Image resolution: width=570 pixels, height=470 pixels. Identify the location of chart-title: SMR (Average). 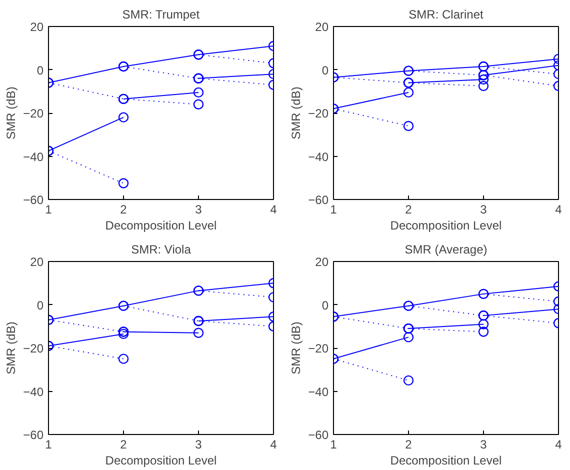
(446, 249).